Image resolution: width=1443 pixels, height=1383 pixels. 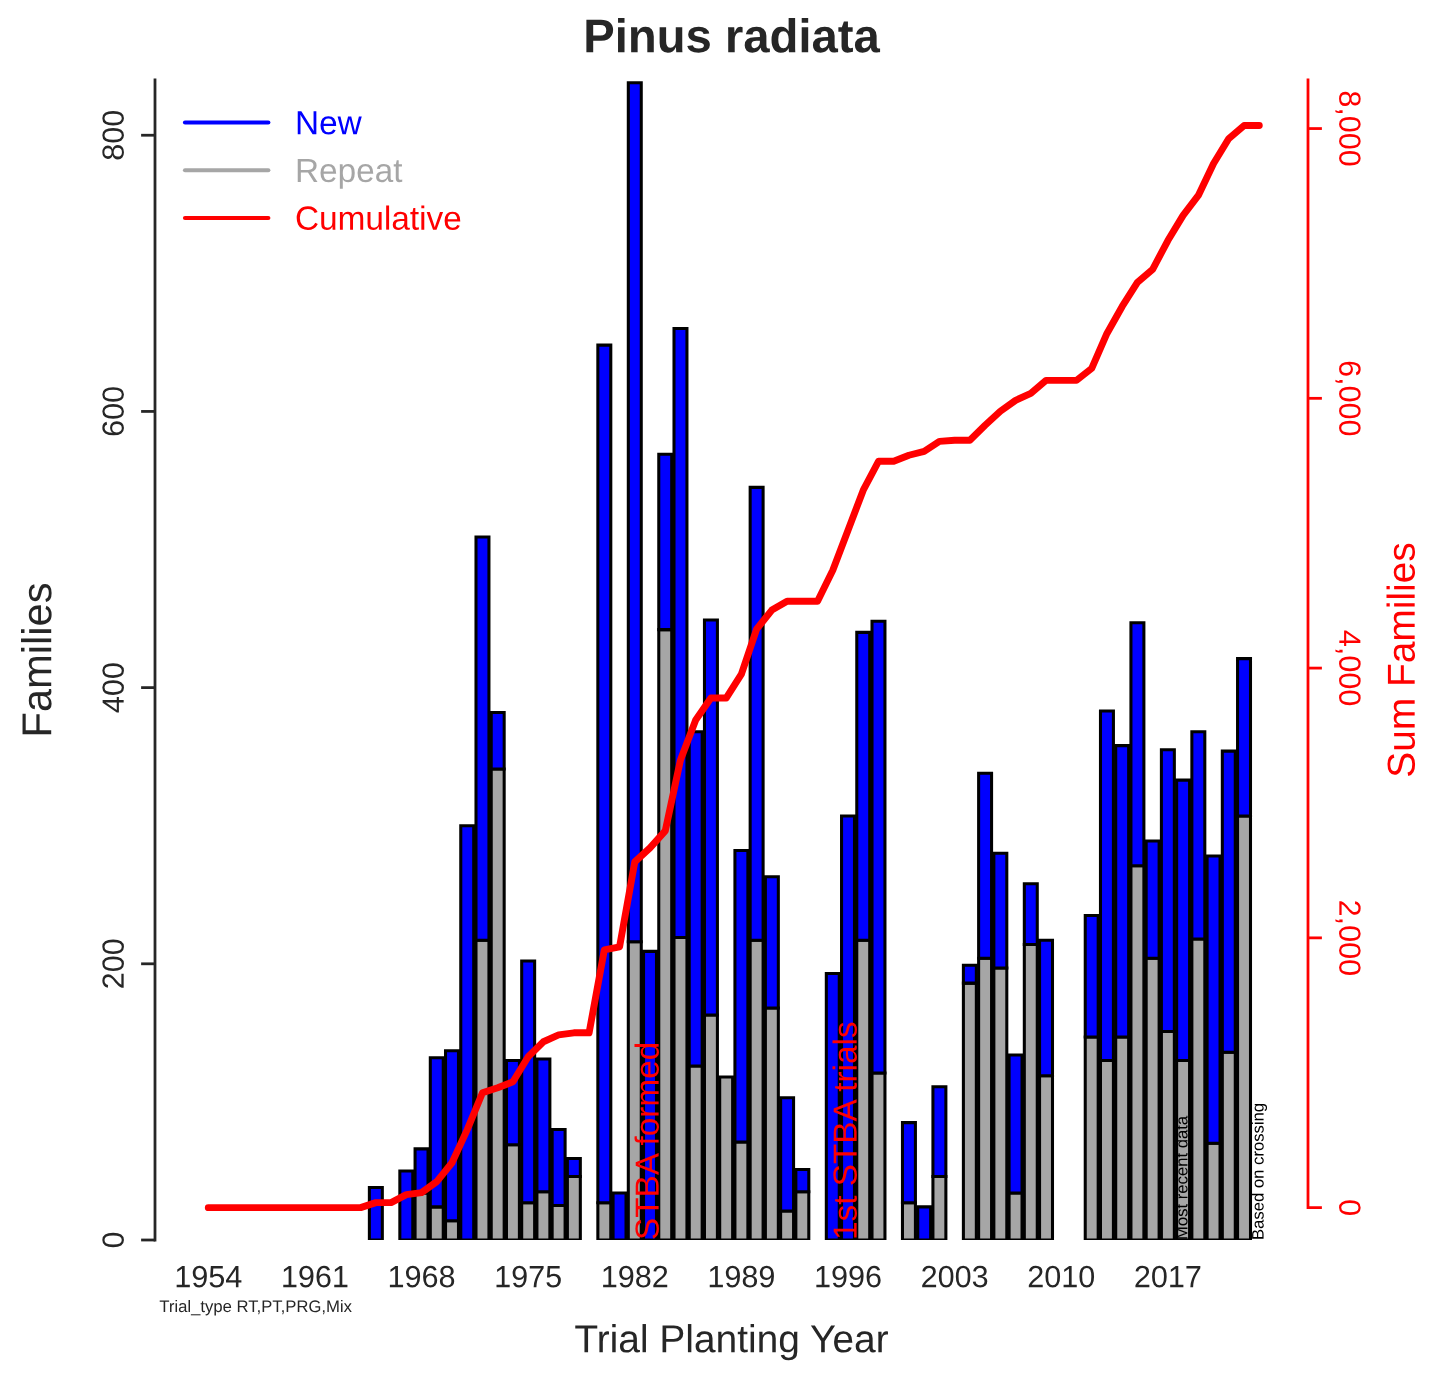 What do you see at coordinates (1401, 659) in the screenshot?
I see `y2-axis-title: Sum Families` at bounding box center [1401, 659].